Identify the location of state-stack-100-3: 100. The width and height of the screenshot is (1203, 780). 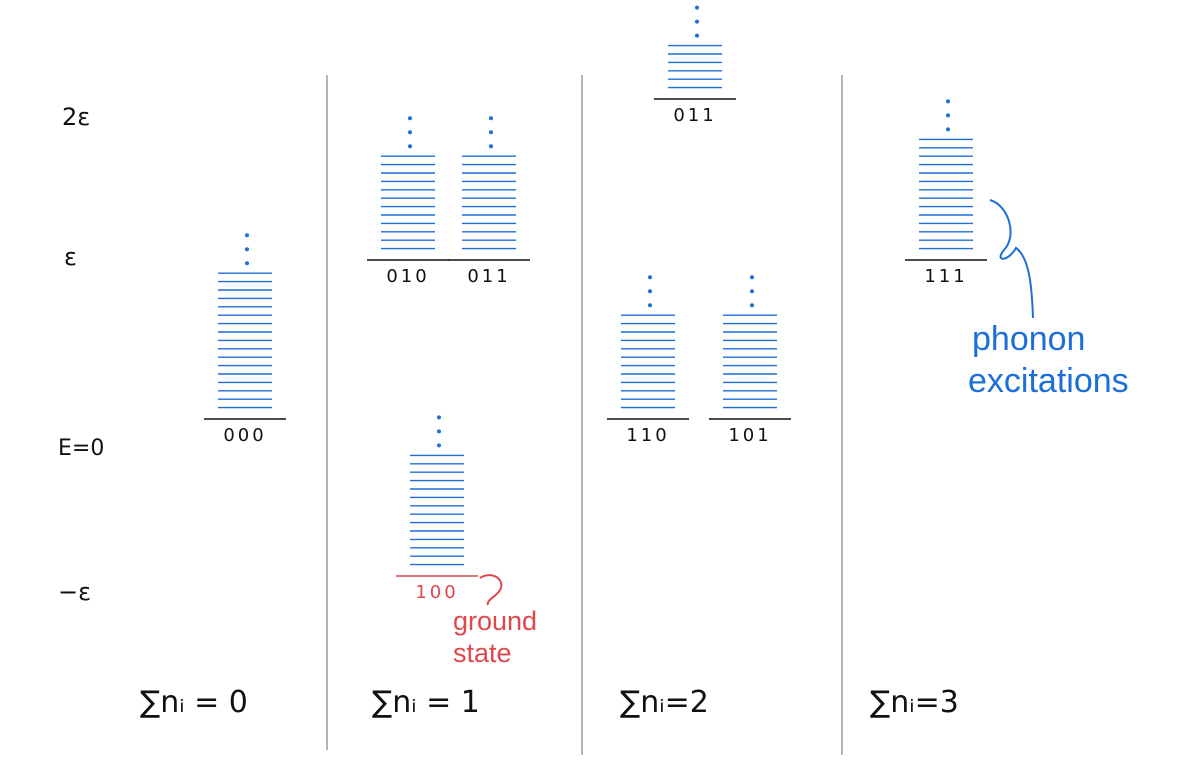
(437, 509).